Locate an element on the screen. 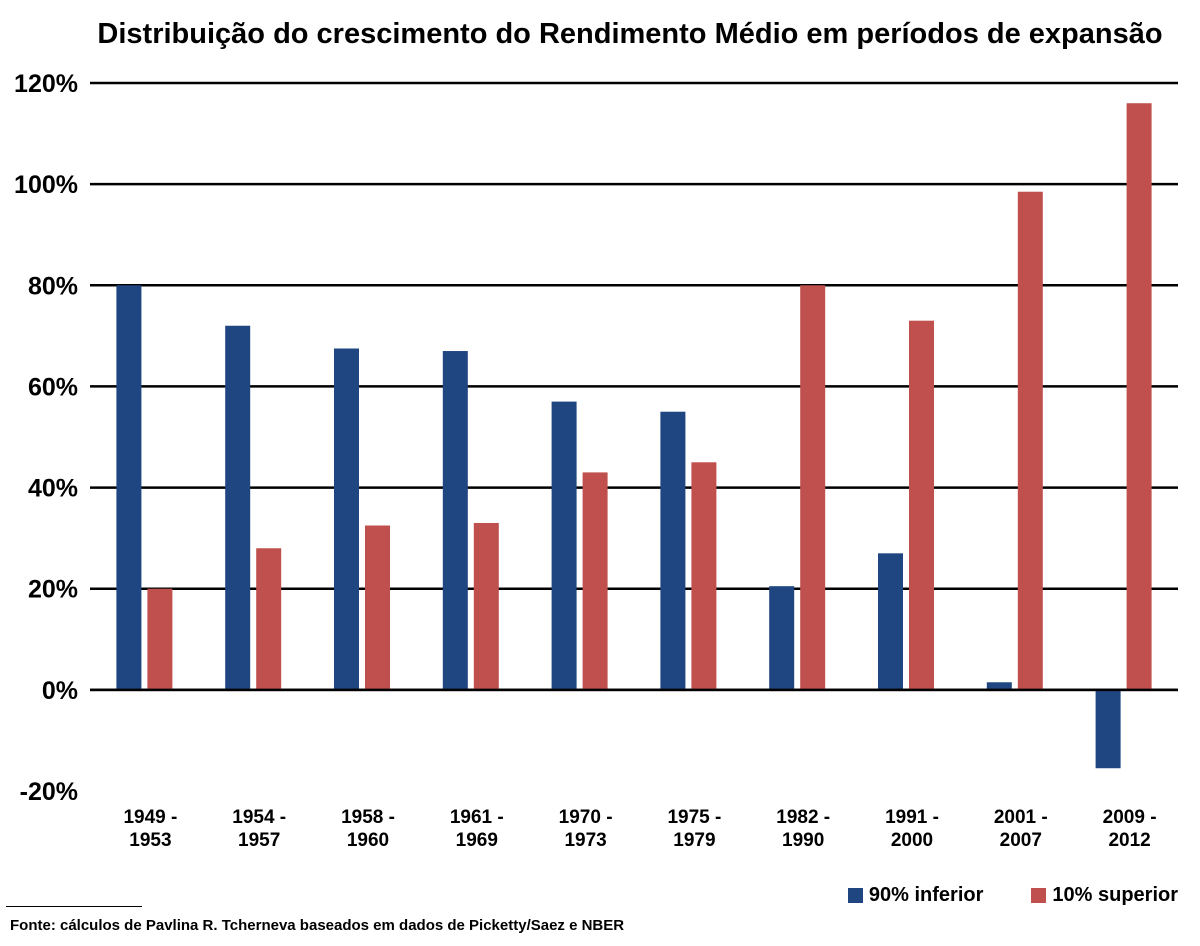 This screenshot has height=946, width=1200. x-category-label: 1982 - is located at coordinates (803, 817).